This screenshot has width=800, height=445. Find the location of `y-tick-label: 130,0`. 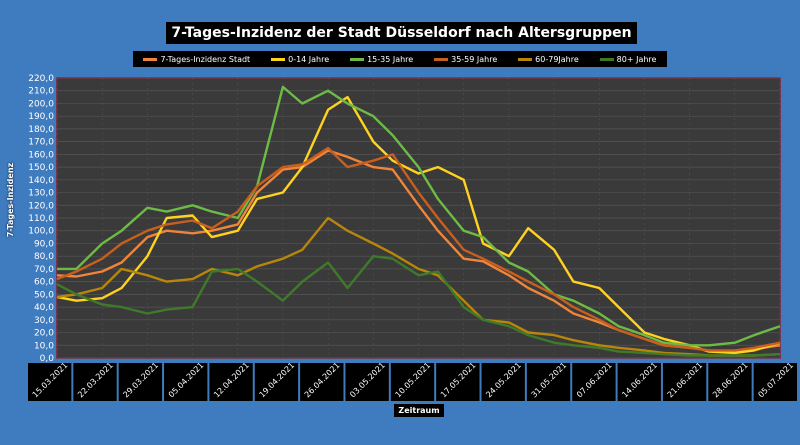

y-tick-label: 130,0 is located at coordinates (41, 194).